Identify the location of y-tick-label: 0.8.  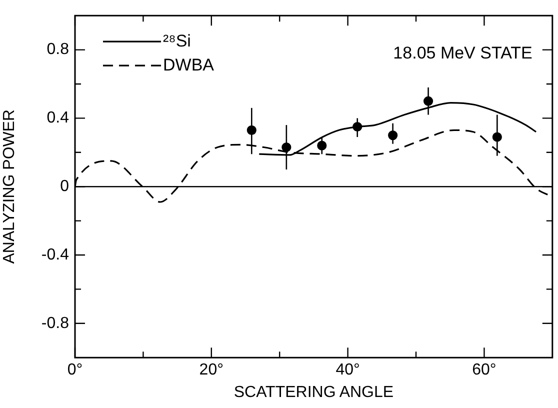
(58, 49).